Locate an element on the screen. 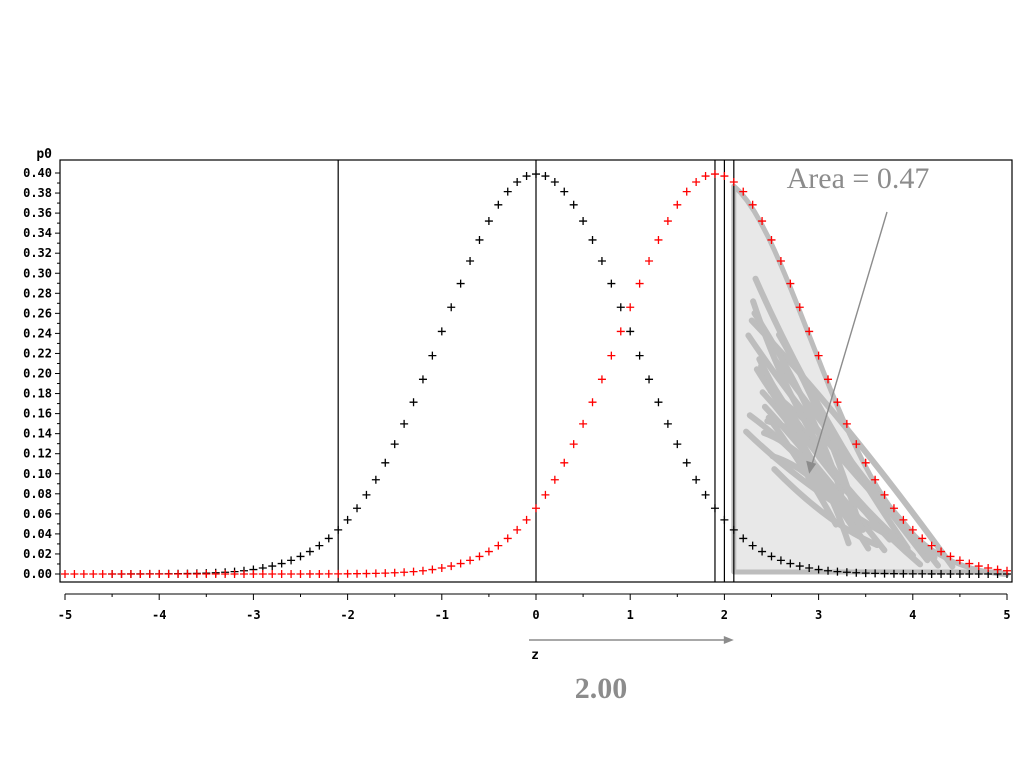 Image resolution: width=1024 pixels, height=768 pixels. x-tick-label: 2 is located at coordinates (724, 615).